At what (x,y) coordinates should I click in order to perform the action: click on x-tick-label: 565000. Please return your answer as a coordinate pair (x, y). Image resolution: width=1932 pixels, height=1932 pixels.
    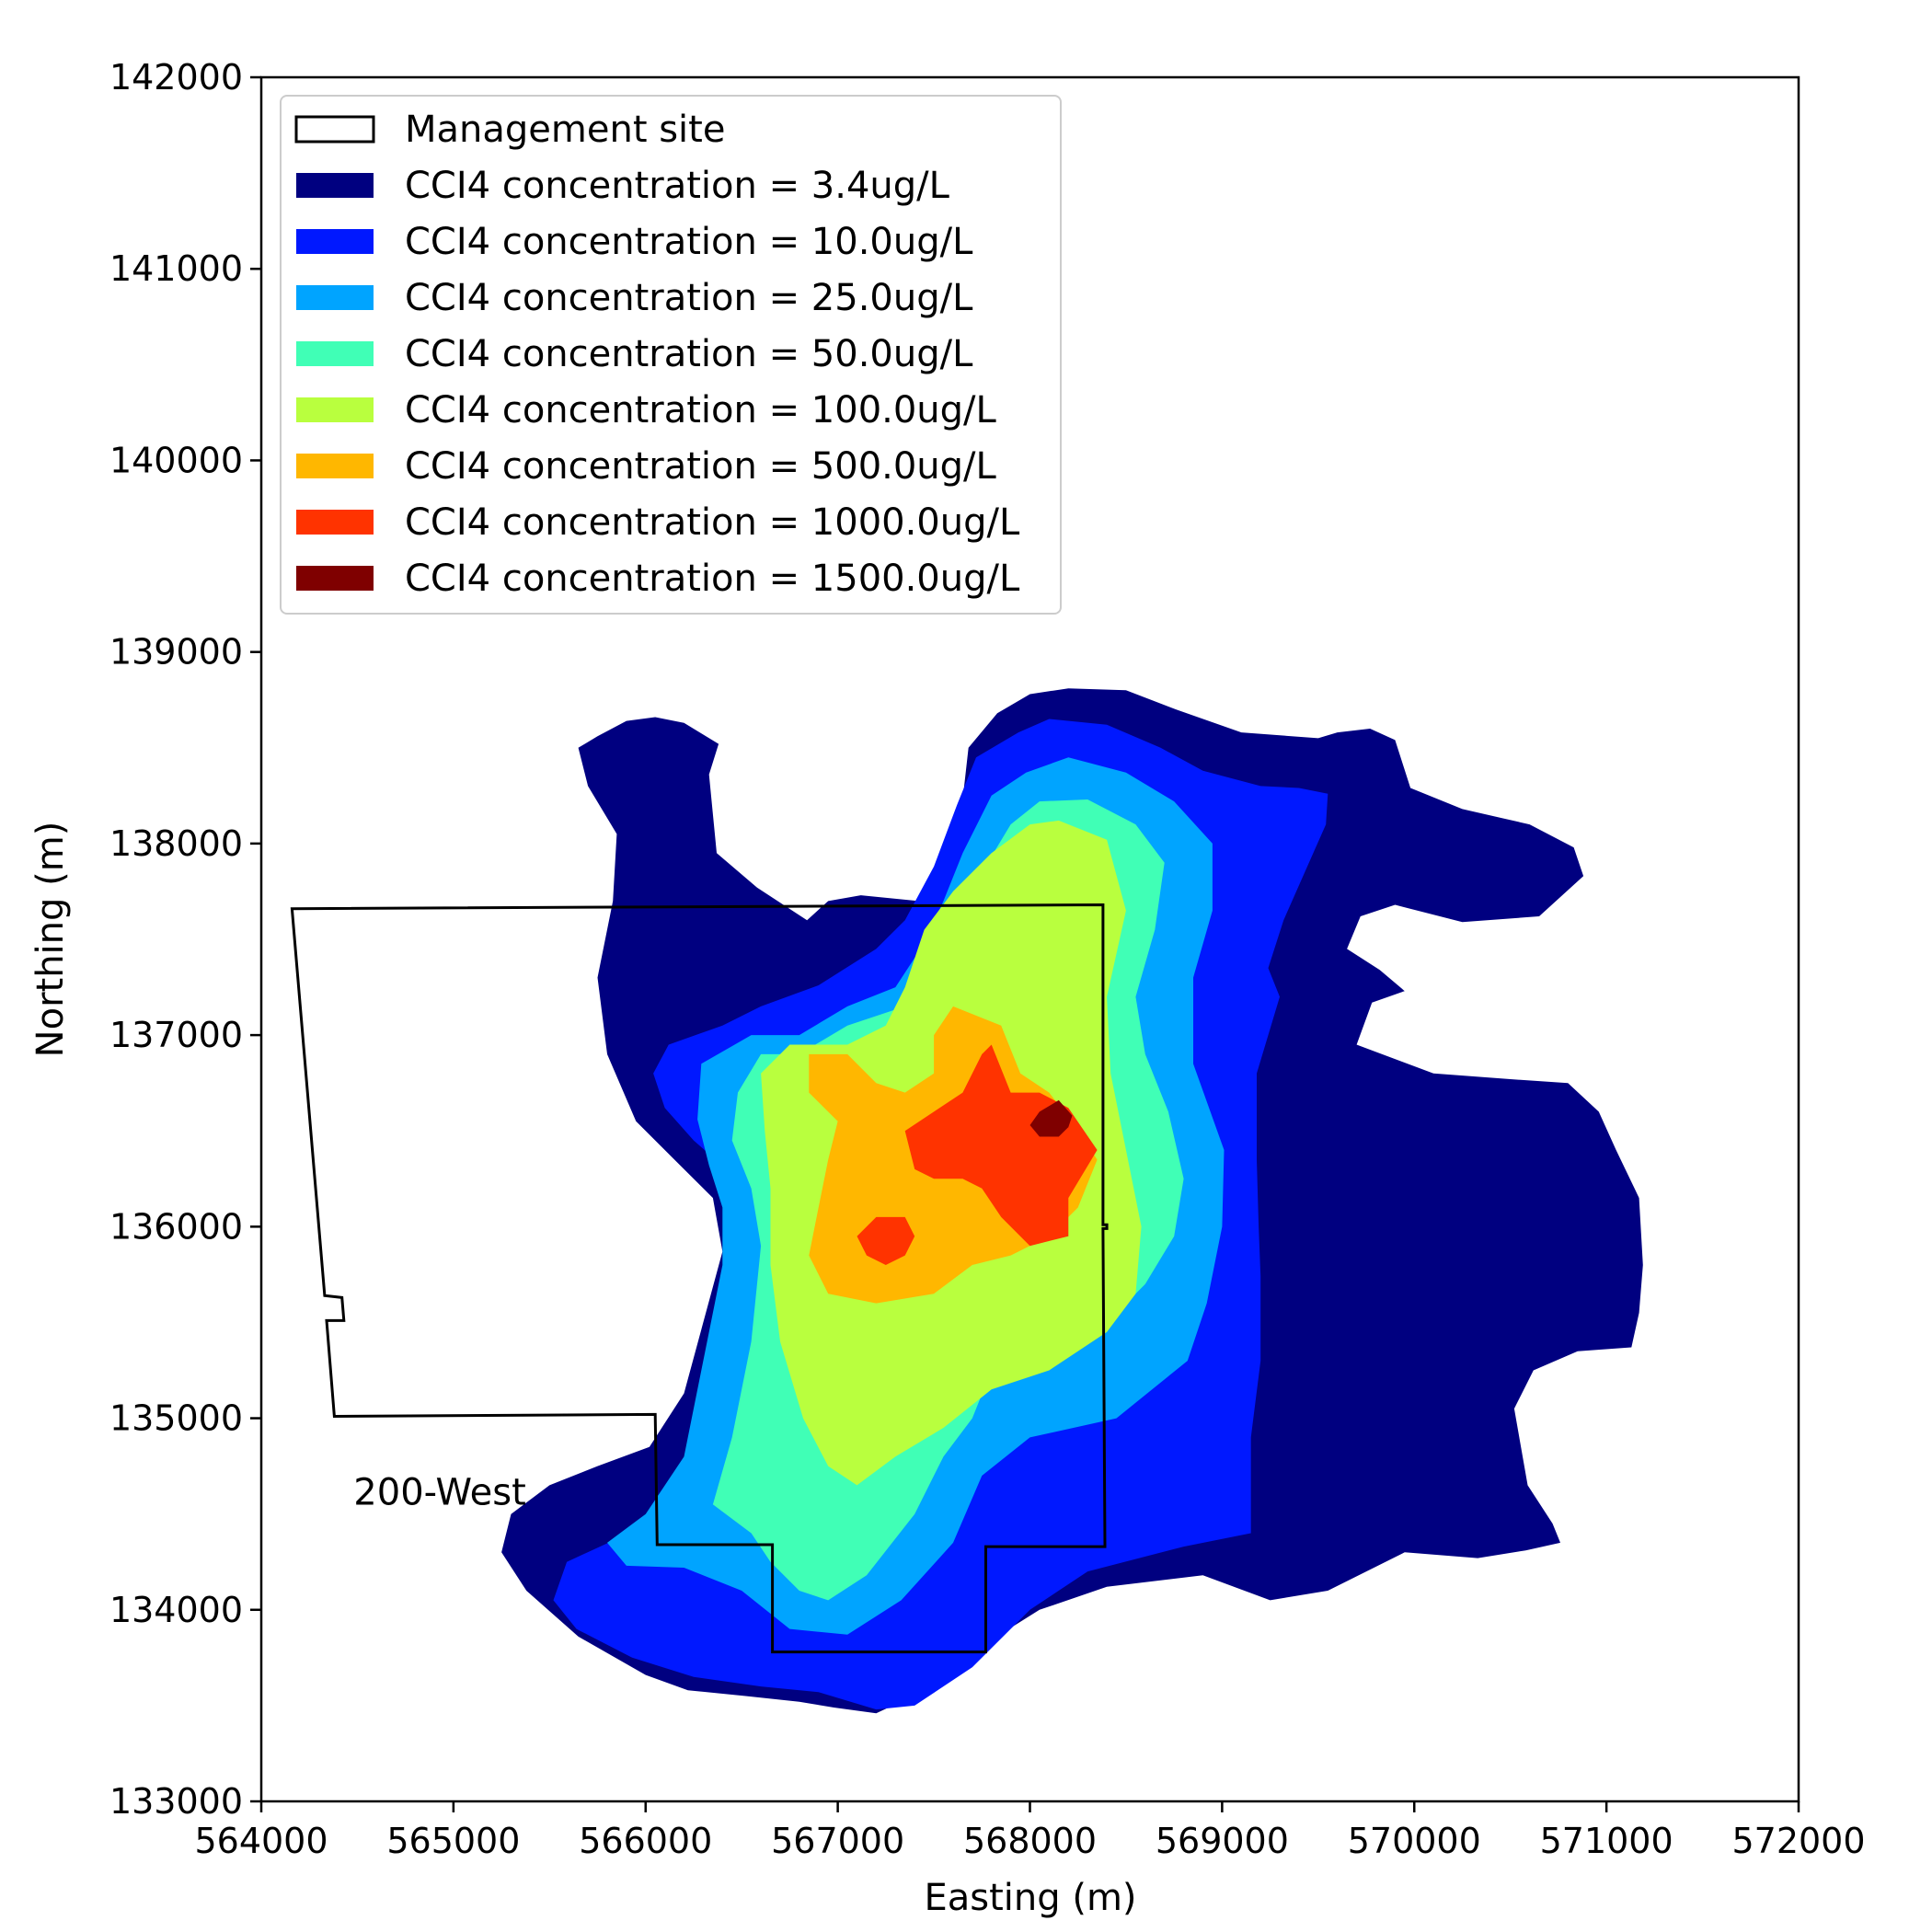
    Looking at the image, I should click on (453, 1841).